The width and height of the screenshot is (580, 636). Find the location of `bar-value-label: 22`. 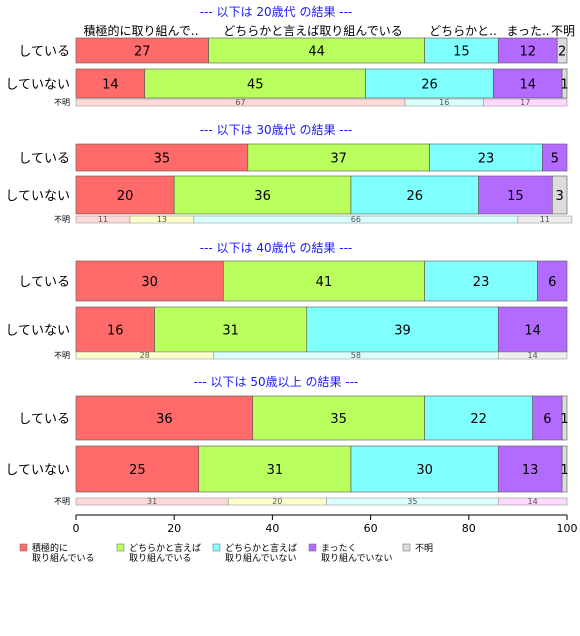

bar-value-label: 22 is located at coordinates (478, 419).